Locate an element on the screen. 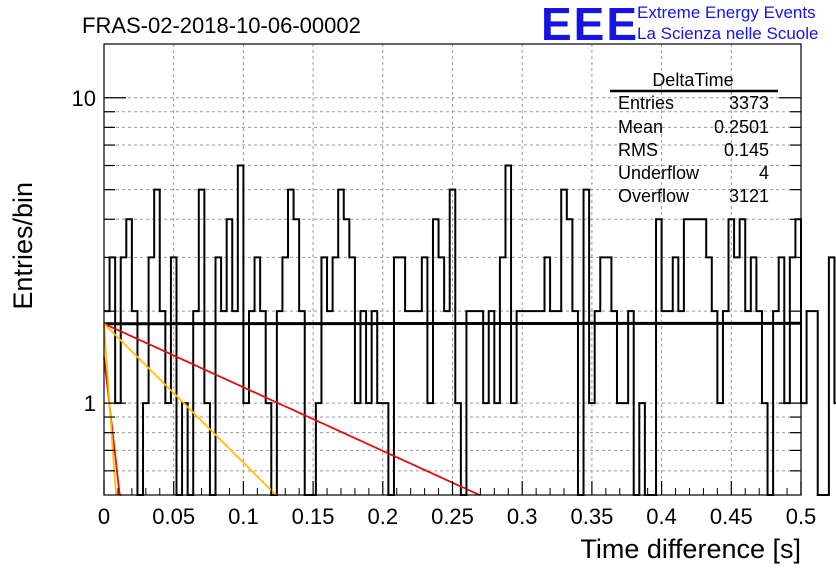  x-tick-label: 0 is located at coordinates (104, 516).